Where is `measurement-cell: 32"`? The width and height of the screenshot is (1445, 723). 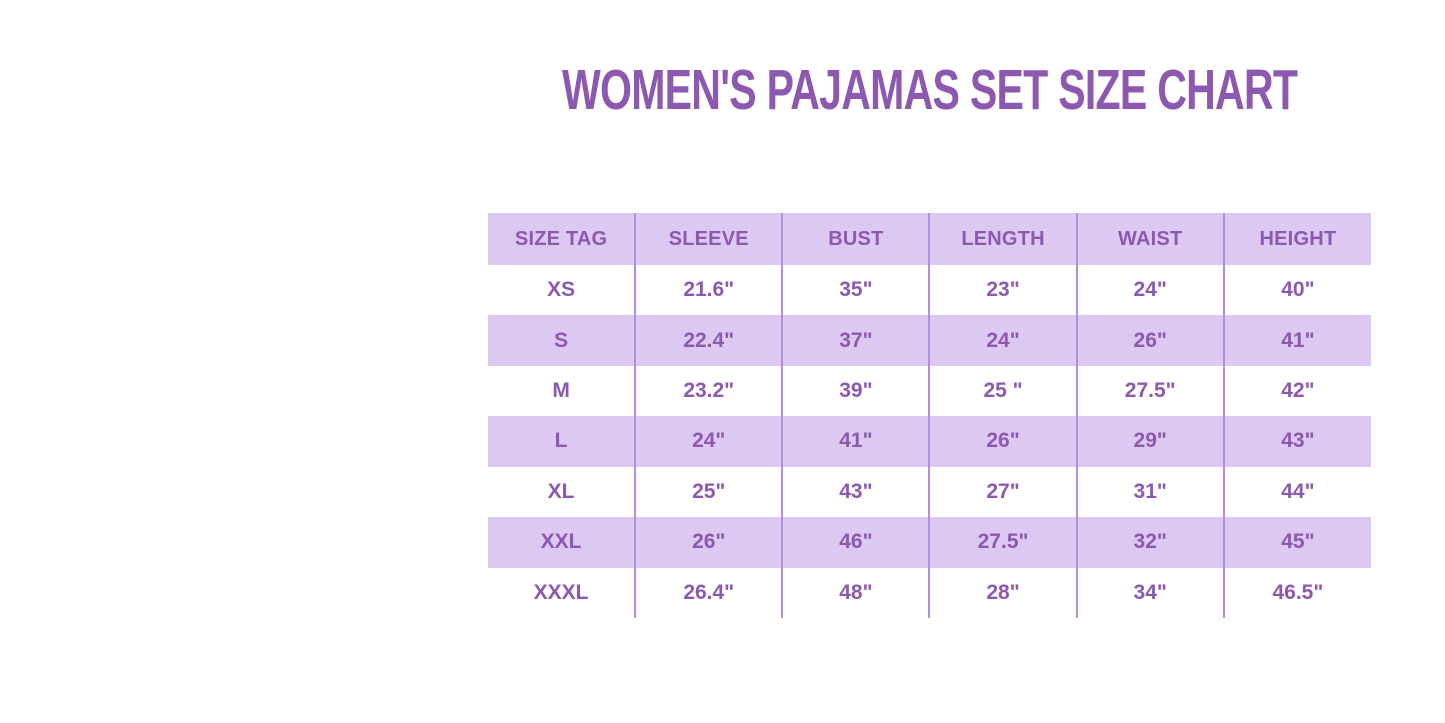
measurement-cell: 32" is located at coordinates (1149, 542).